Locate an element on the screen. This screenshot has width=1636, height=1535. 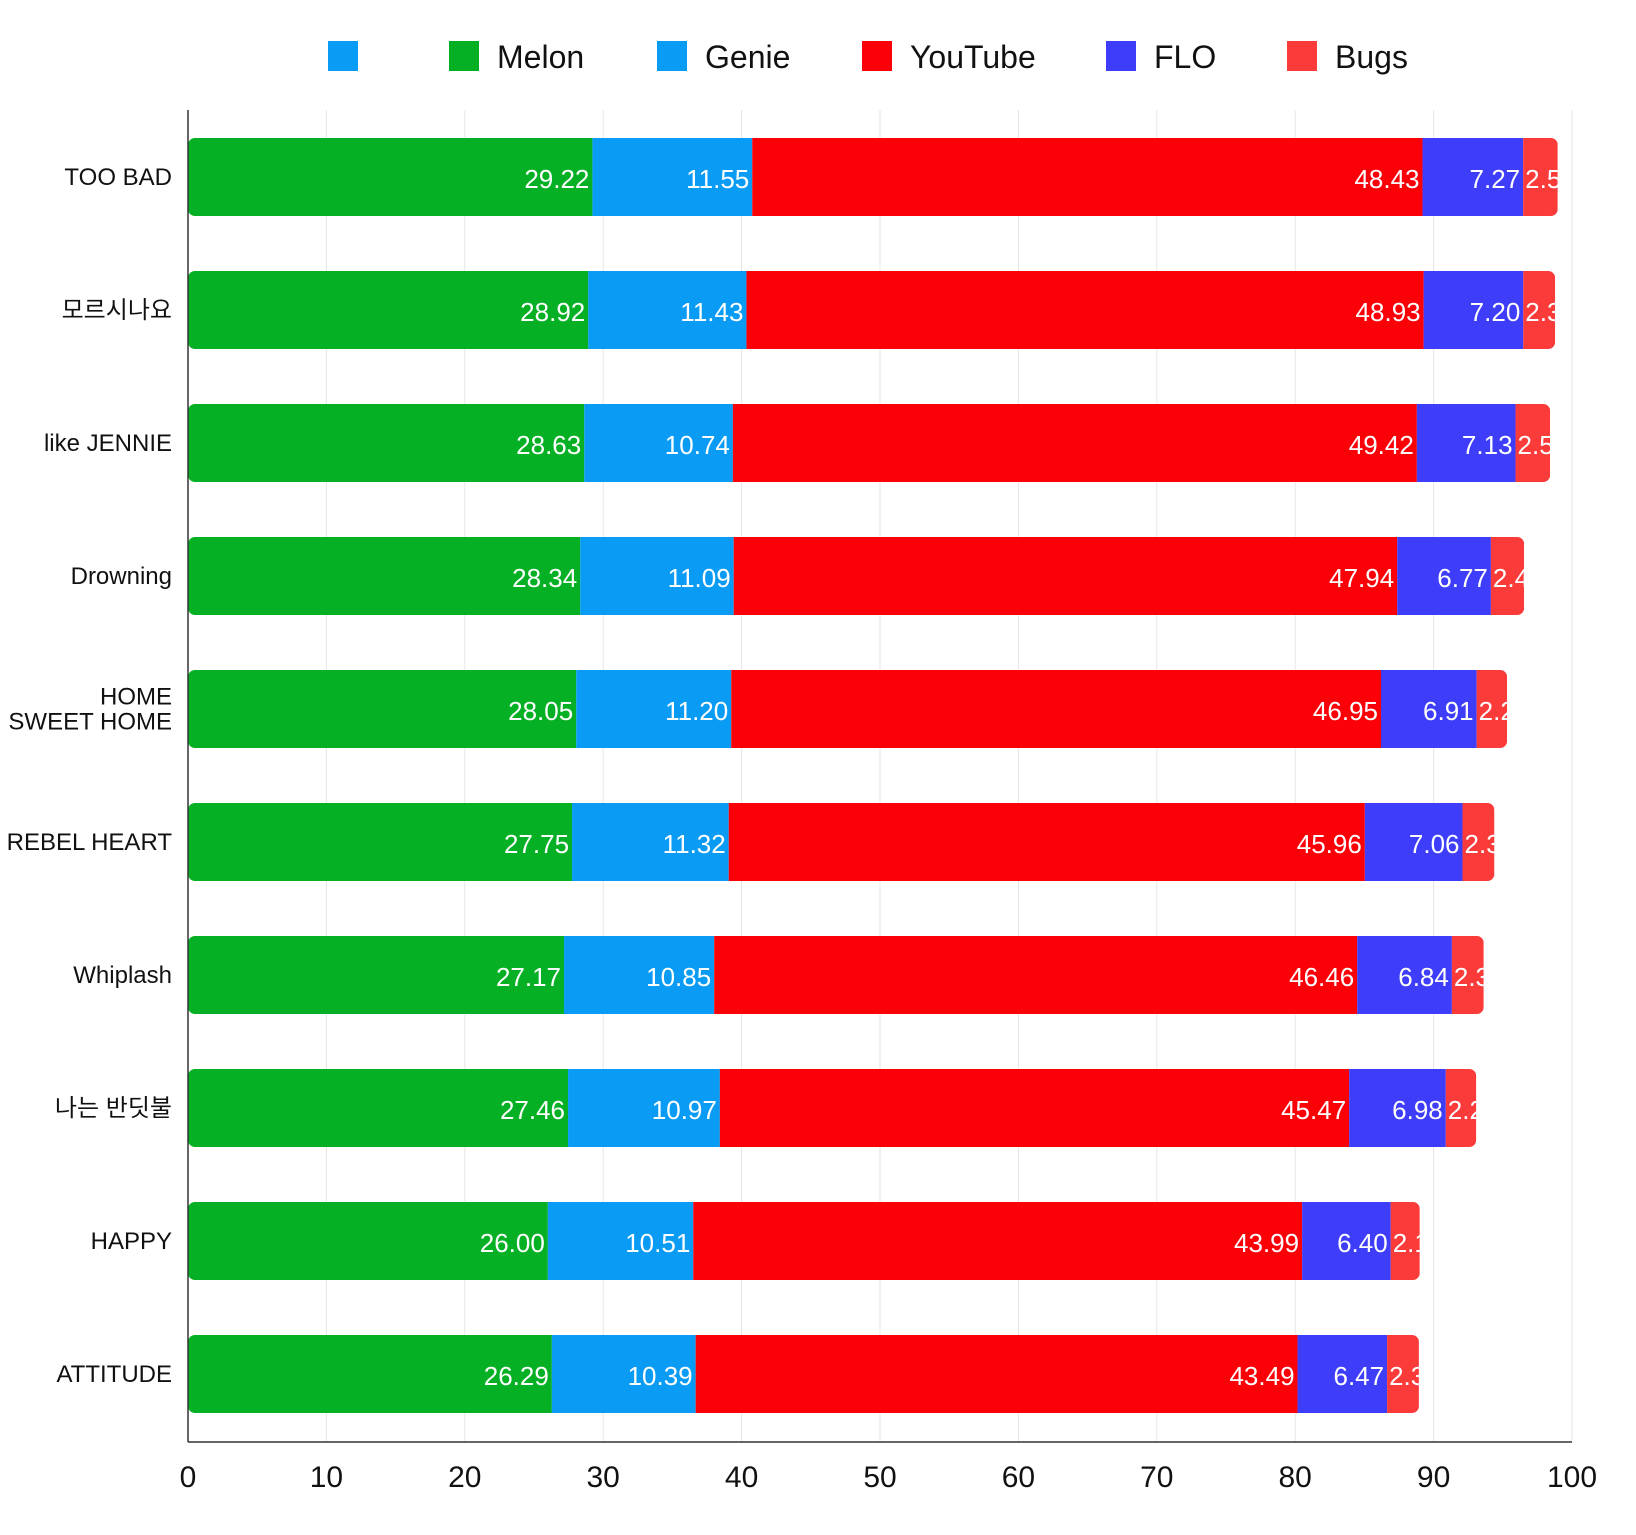
data-label: 10.85 is located at coordinates (678, 977).